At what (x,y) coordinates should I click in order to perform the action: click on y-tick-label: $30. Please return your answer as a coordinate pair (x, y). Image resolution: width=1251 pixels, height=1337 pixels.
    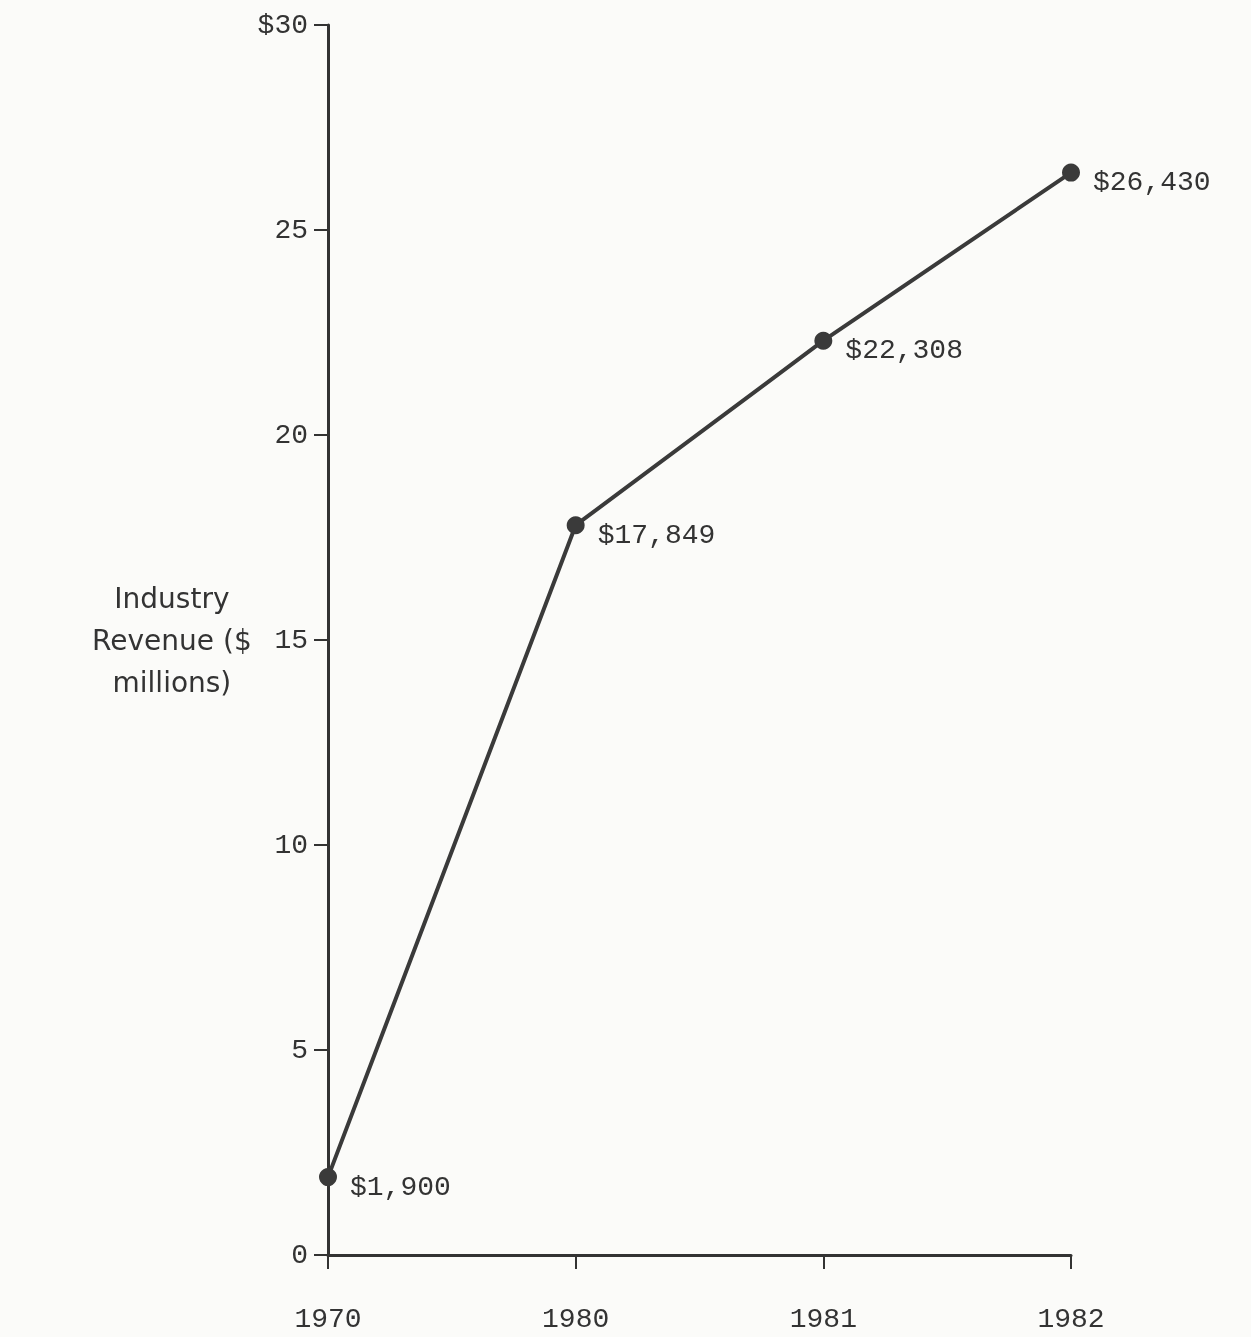
    Looking at the image, I should click on (282, 25).